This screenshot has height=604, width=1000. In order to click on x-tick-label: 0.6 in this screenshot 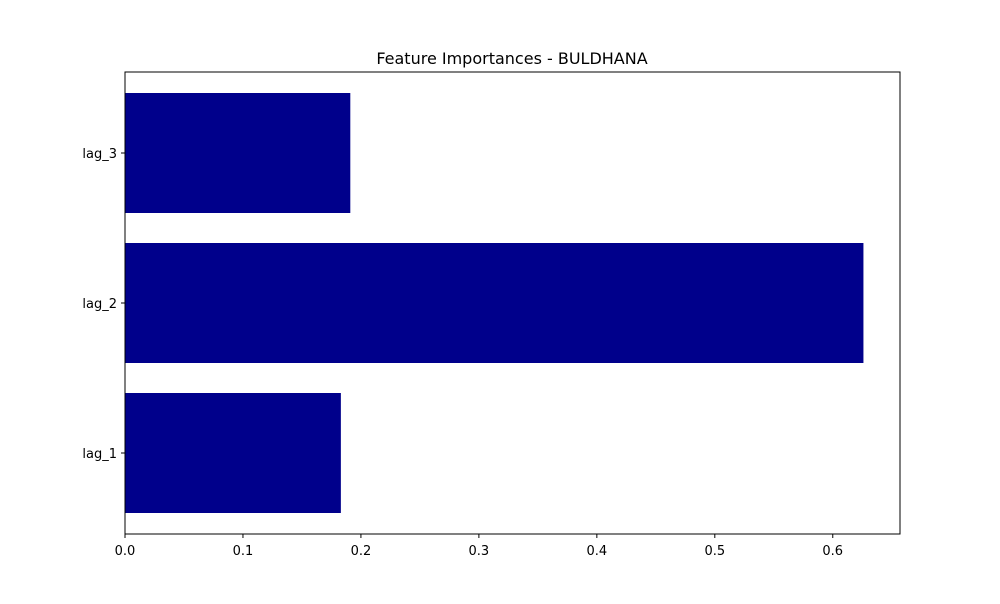, I will do `click(832, 551)`.